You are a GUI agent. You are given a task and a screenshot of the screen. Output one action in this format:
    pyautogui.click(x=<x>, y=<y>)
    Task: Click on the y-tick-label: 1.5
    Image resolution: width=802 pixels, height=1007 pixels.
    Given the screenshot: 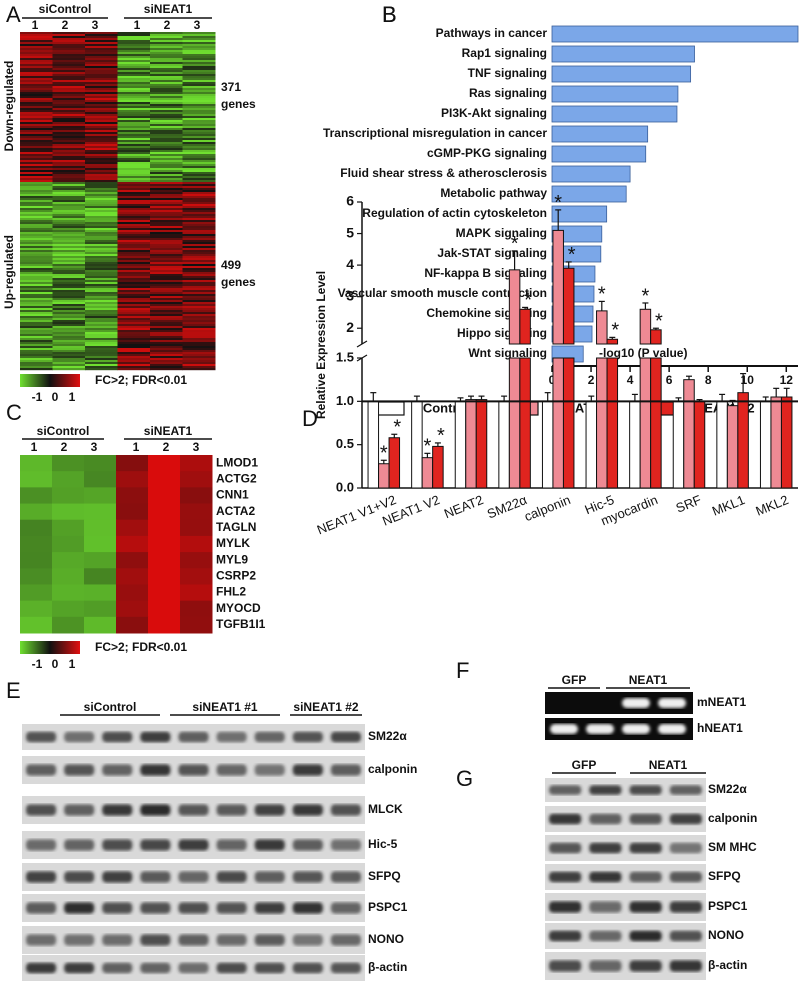 What is the action you would take?
    pyautogui.click(x=345, y=356)
    